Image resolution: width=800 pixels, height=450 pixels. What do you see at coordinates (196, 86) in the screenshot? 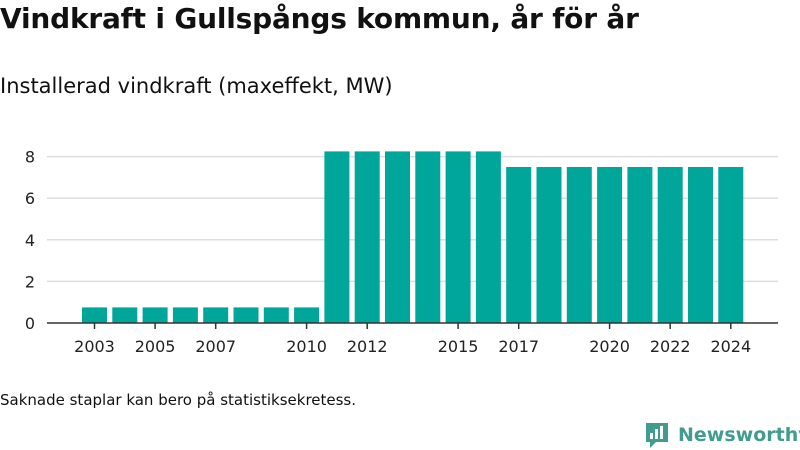
I see `chart-subtitle: Installerad vindkraft (maxeffekt, MW)` at bounding box center [196, 86].